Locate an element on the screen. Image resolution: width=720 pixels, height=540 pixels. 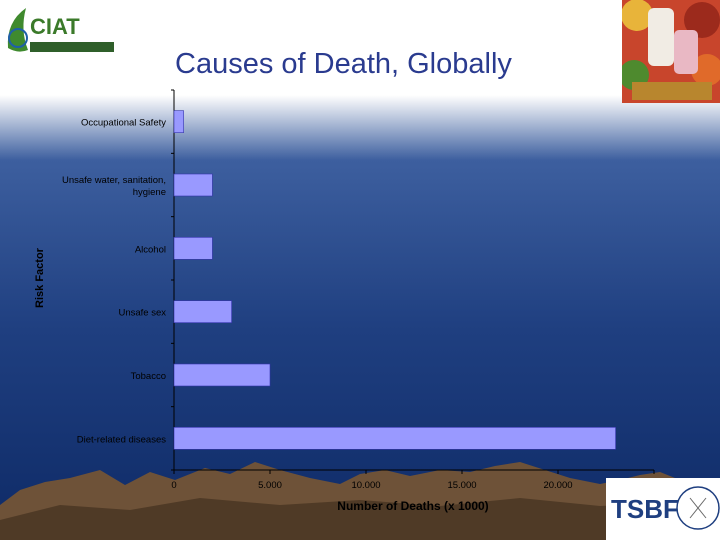
x-tick-label: 10.000 is located at coordinates (365, 485).